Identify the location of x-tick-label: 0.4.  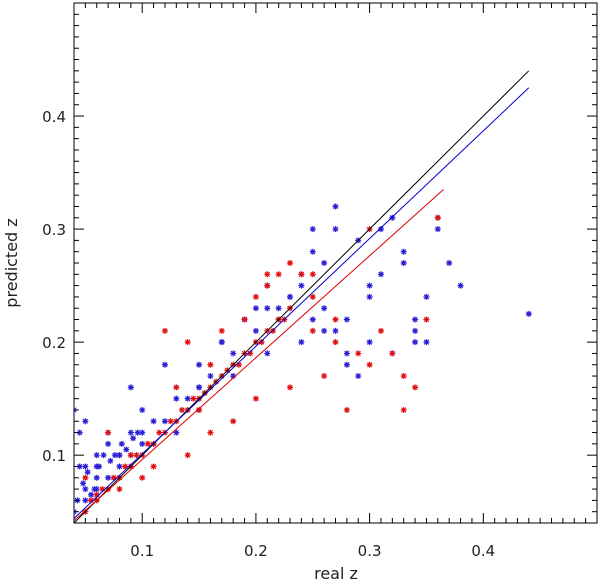
(483, 551).